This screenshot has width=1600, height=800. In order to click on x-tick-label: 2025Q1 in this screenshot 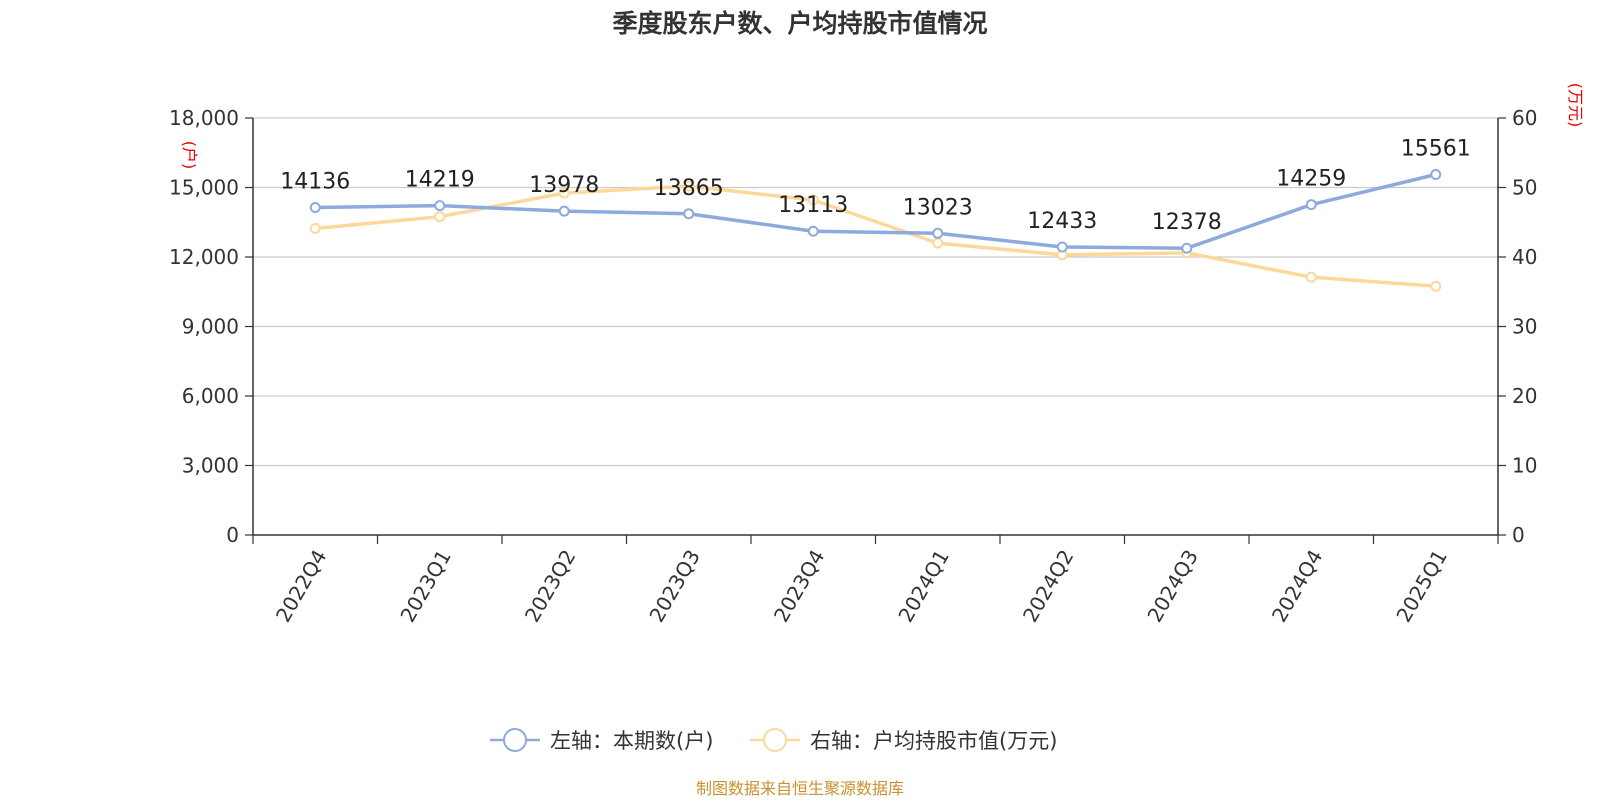, I will do `click(1421, 586)`.